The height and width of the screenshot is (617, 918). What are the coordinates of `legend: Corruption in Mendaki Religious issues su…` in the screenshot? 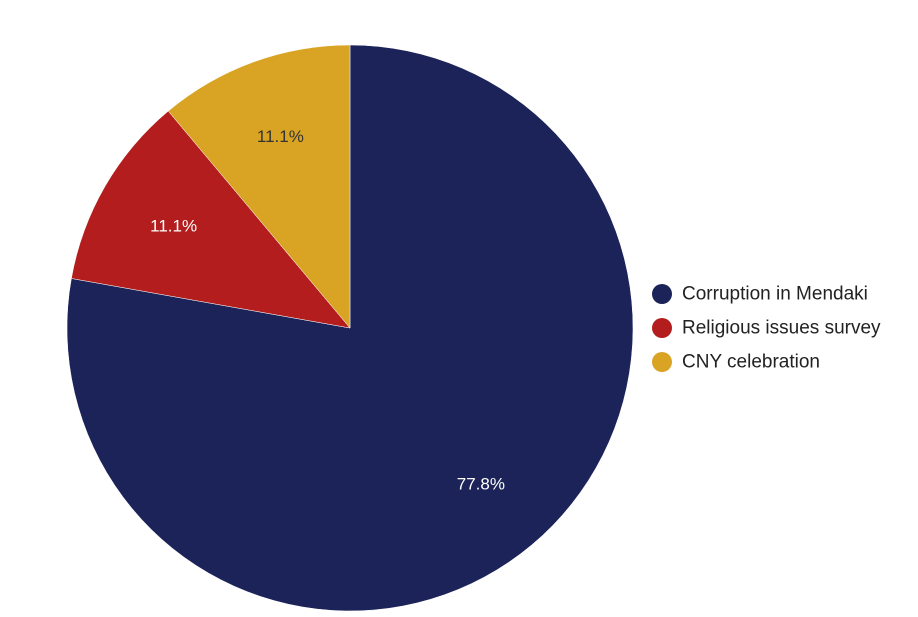 It's located at (766, 328).